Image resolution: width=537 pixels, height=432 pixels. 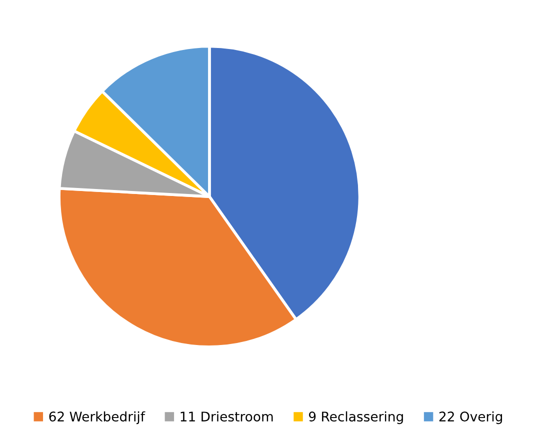 I want to click on legend-label: 11 Driestroom, so click(x=226, y=416).